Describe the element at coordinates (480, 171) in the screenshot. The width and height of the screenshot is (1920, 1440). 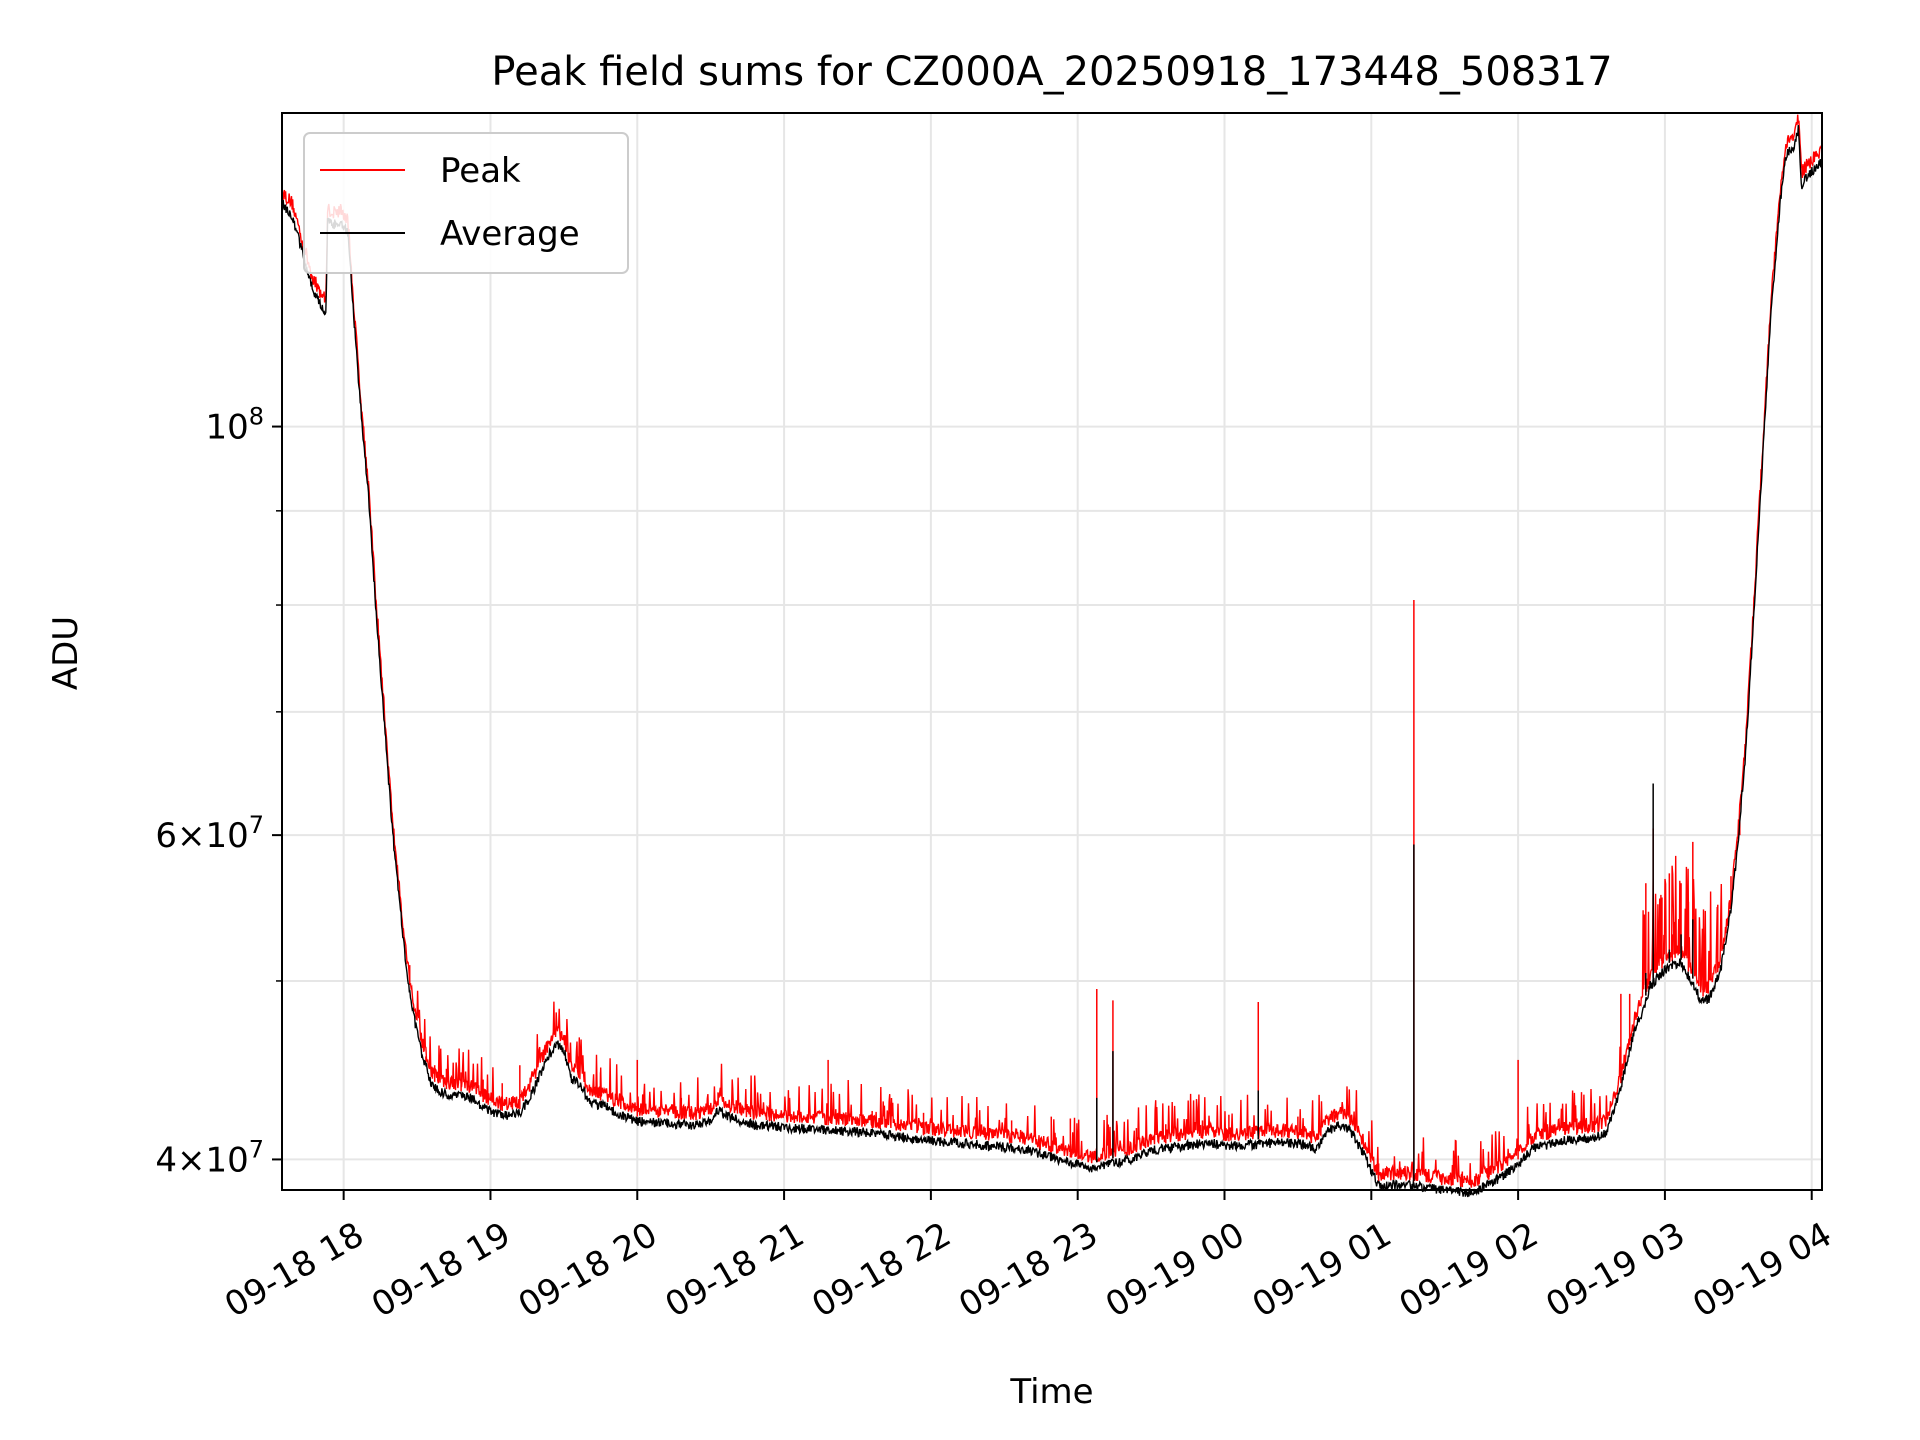
I see `legend-peak-label: Peak` at that location.